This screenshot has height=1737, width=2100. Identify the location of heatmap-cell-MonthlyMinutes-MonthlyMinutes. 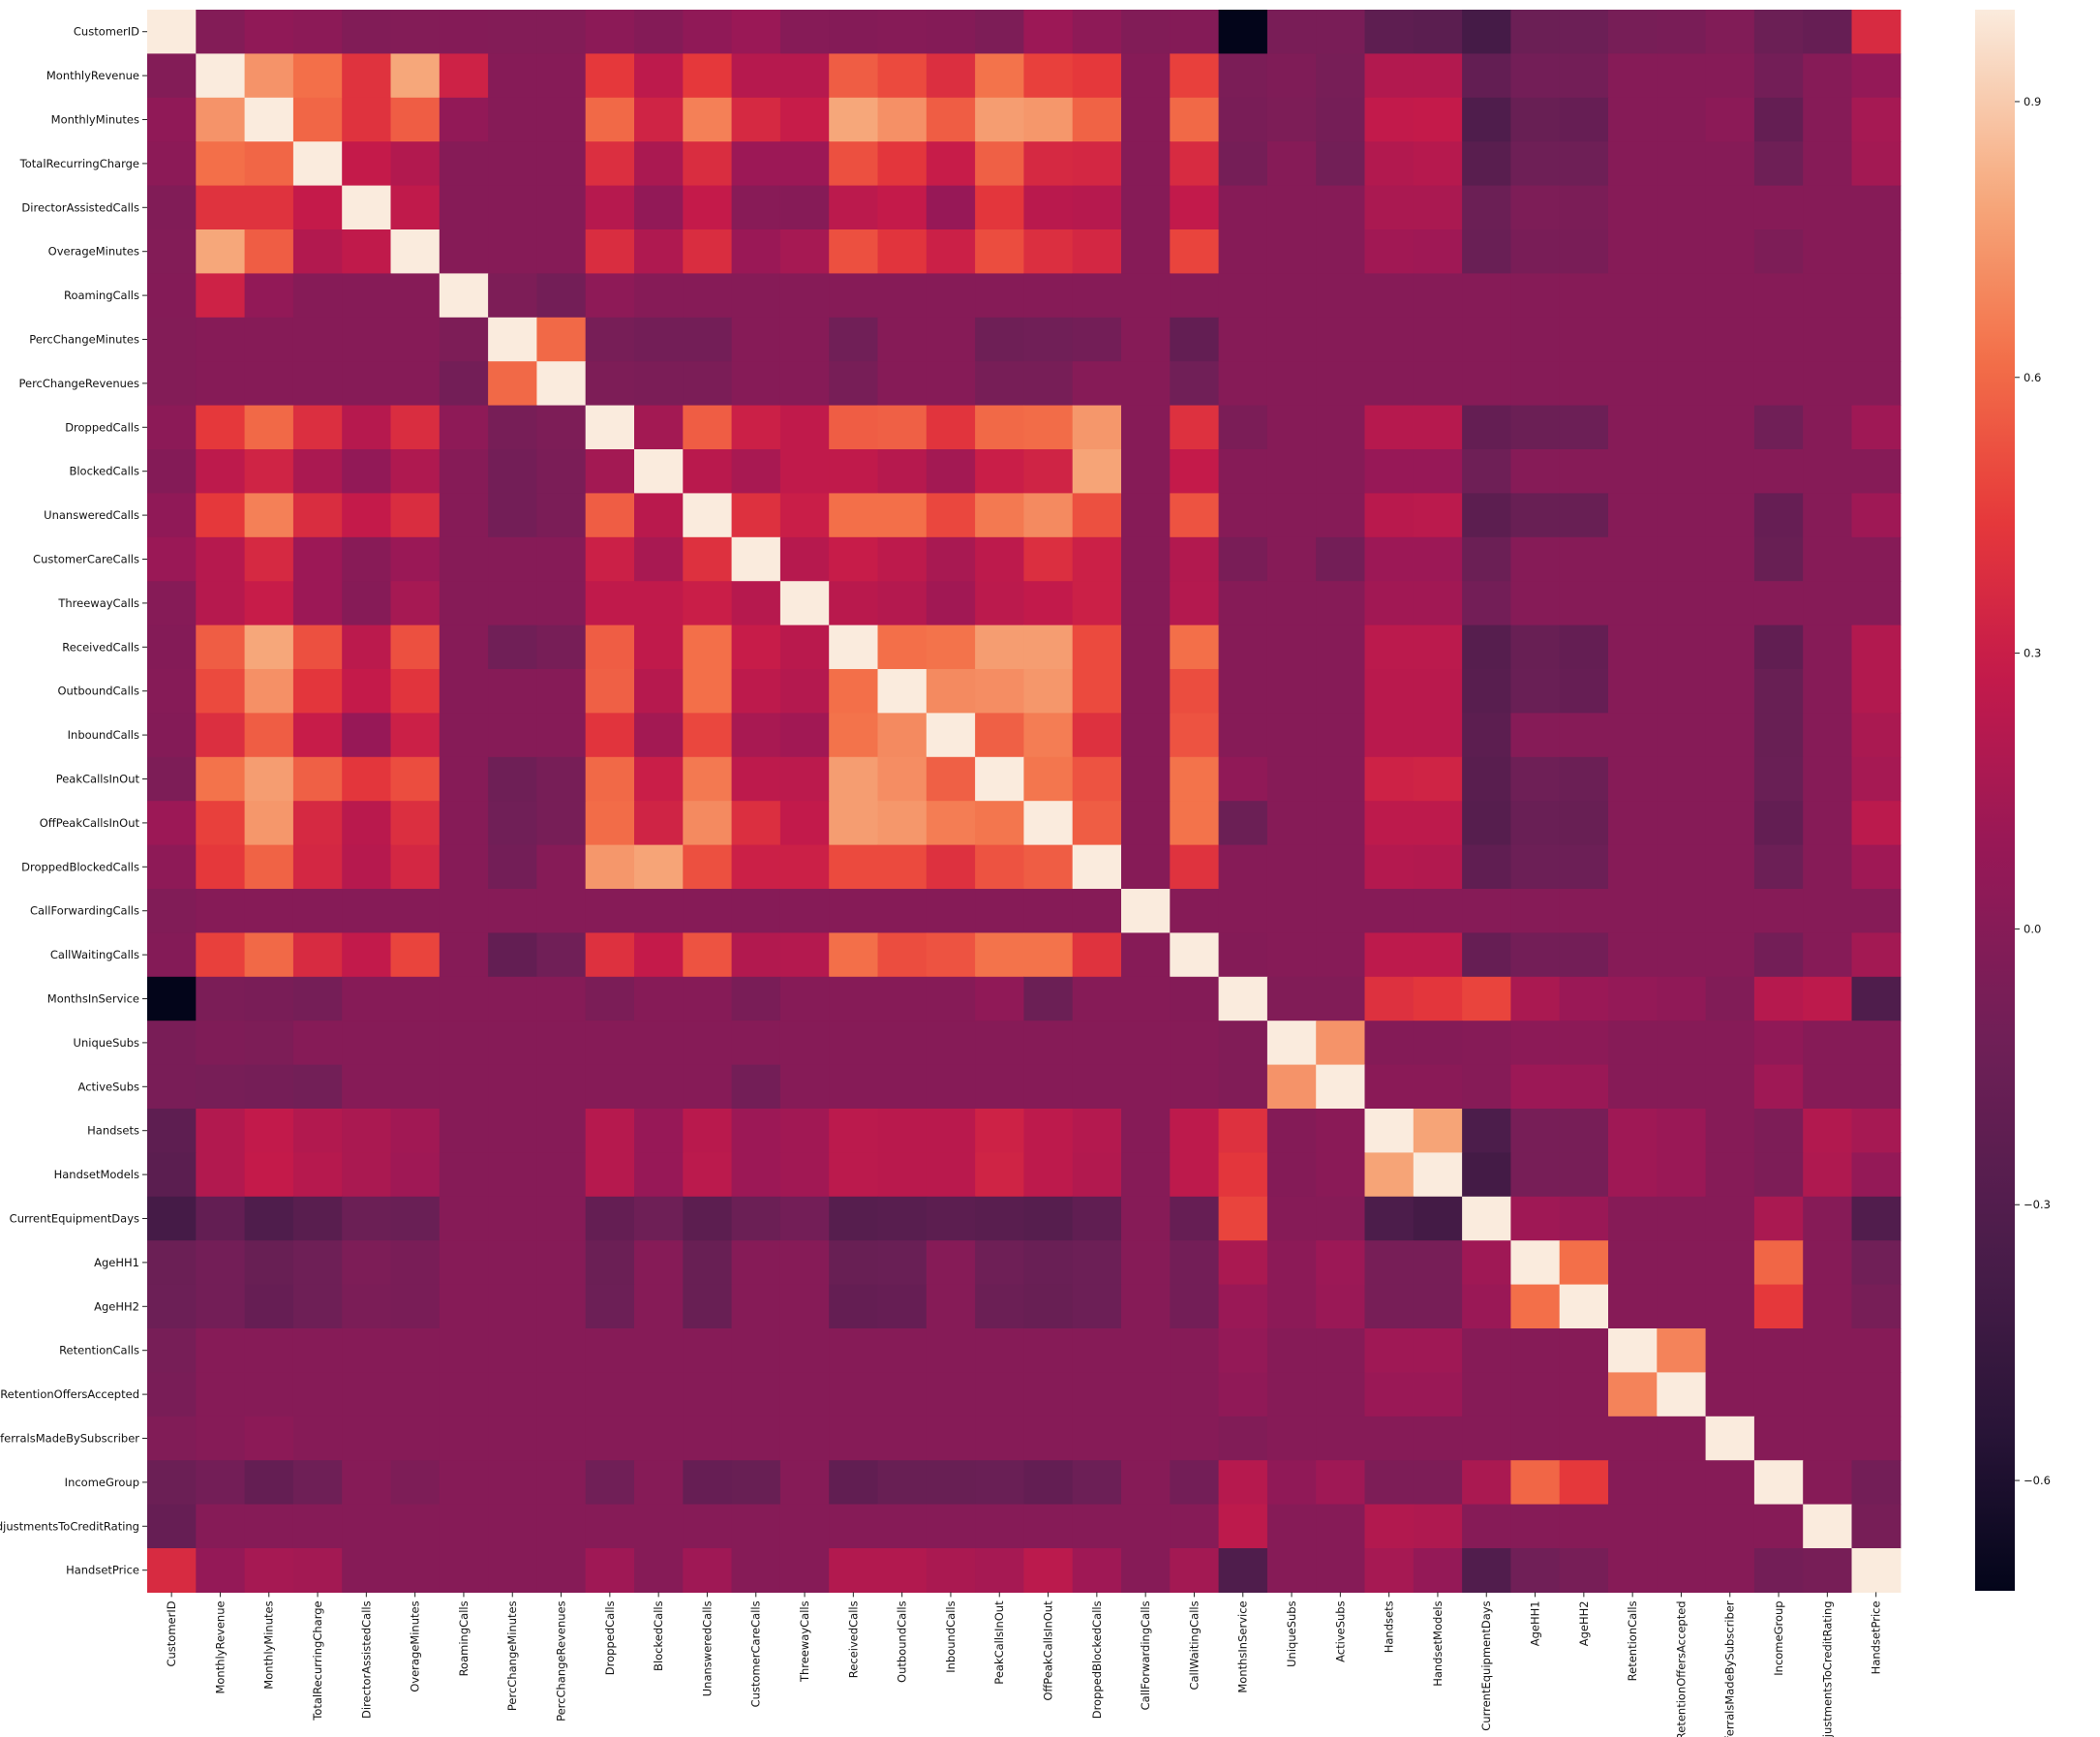
(269, 119).